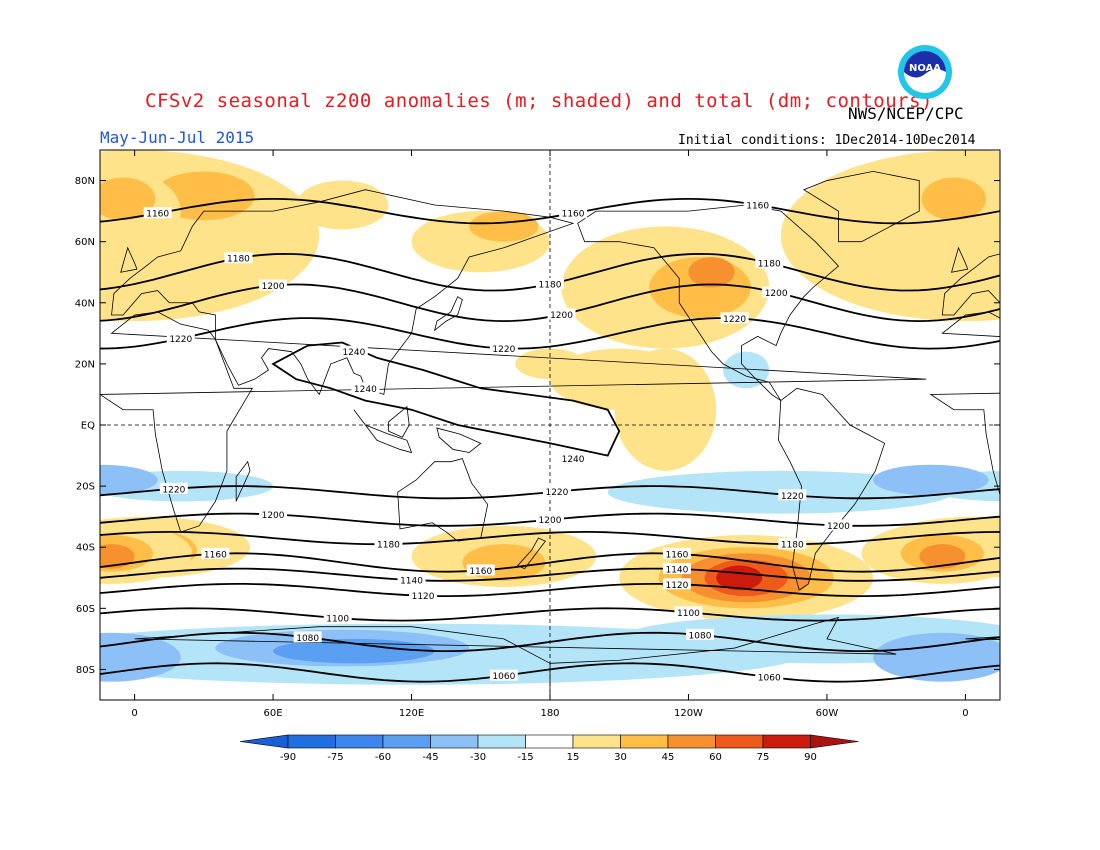 The height and width of the screenshot is (850, 1100). I want to click on colorbar-tick-label: 30, so click(620, 757).